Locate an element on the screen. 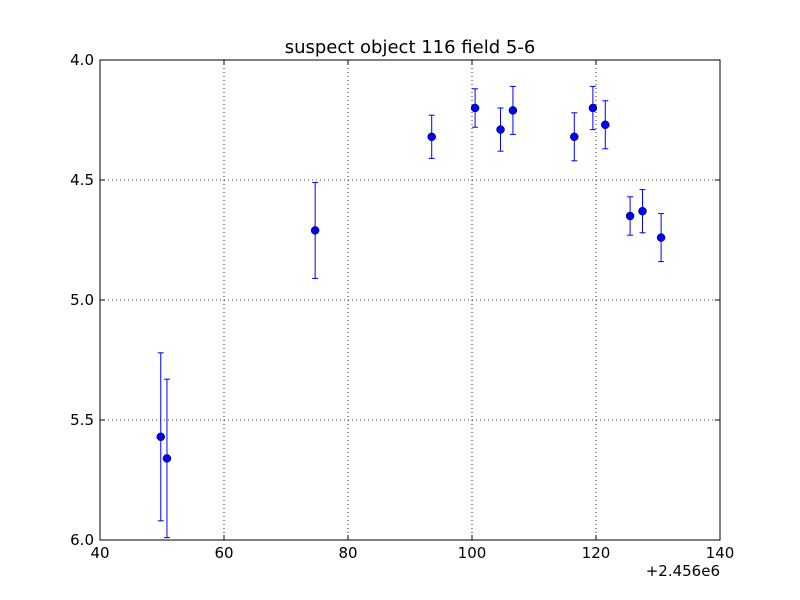 The width and height of the screenshot is (800, 600). chart-title: suspect object 116 field 5-6 is located at coordinates (410, 47).